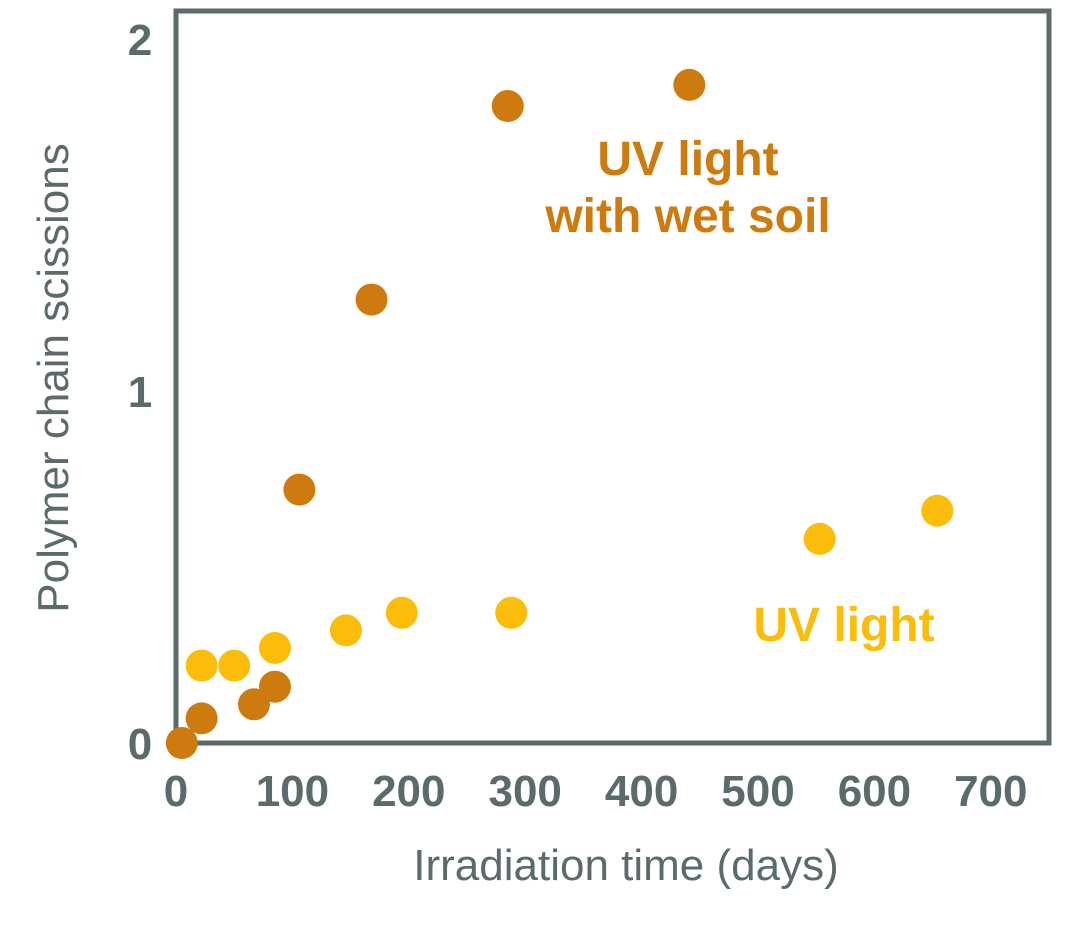 The image size is (1075, 926). What do you see at coordinates (687, 216) in the screenshot?
I see `annotation-uv-wet-soil-line-2: with wet soil` at bounding box center [687, 216].